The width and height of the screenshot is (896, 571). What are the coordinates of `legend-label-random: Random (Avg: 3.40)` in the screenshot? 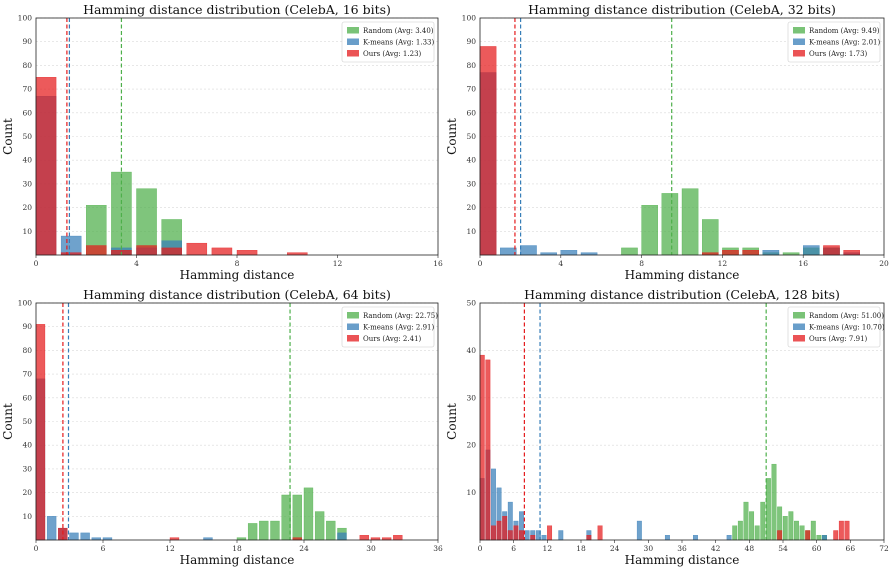 It's located at (398, 31).